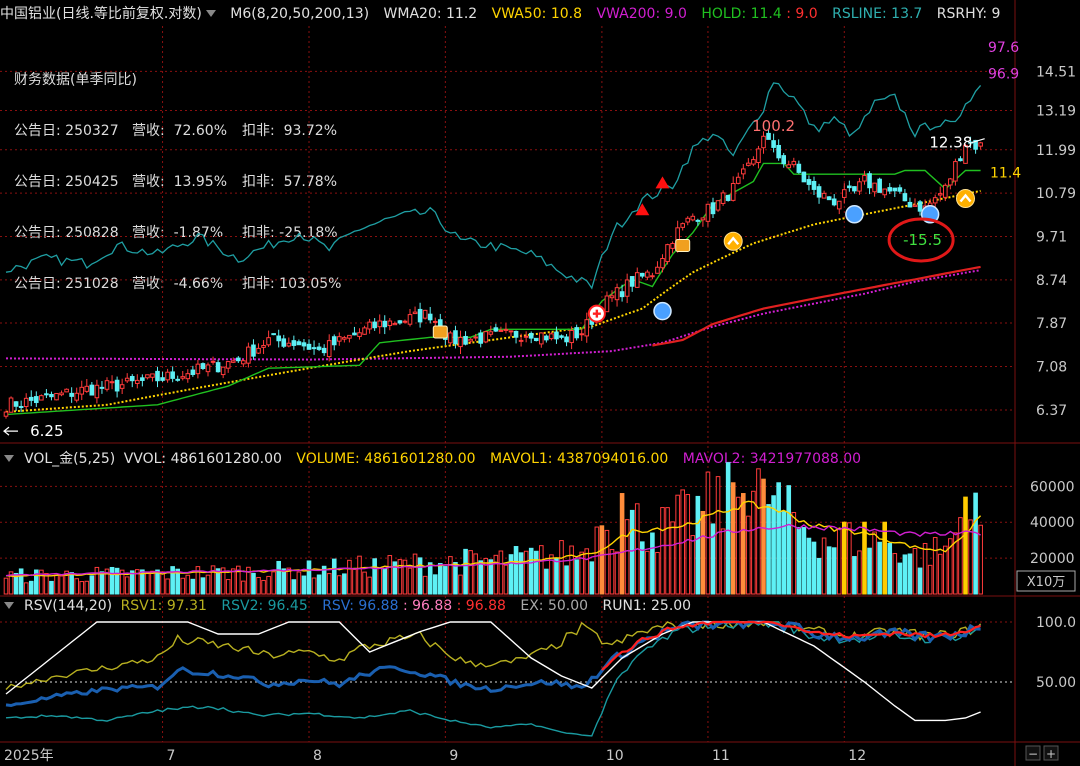  What do you see at coordinates (877, 14) in the screenshot?
I see `indicator-rsline: RSLINE: 13.7` at bounding box center [877, 14].